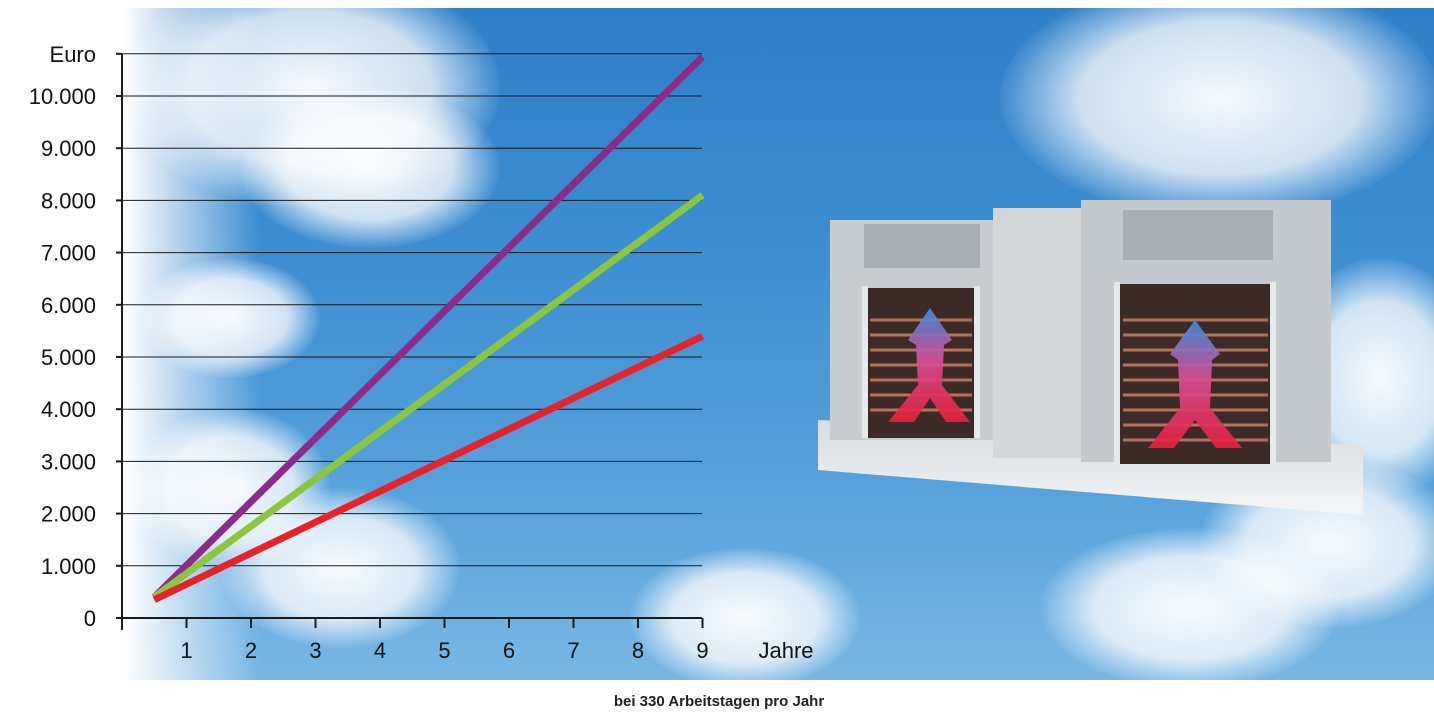 The image size is (1434, 713). I want to click on y-tick-label: 9.000, so click(68, 148).